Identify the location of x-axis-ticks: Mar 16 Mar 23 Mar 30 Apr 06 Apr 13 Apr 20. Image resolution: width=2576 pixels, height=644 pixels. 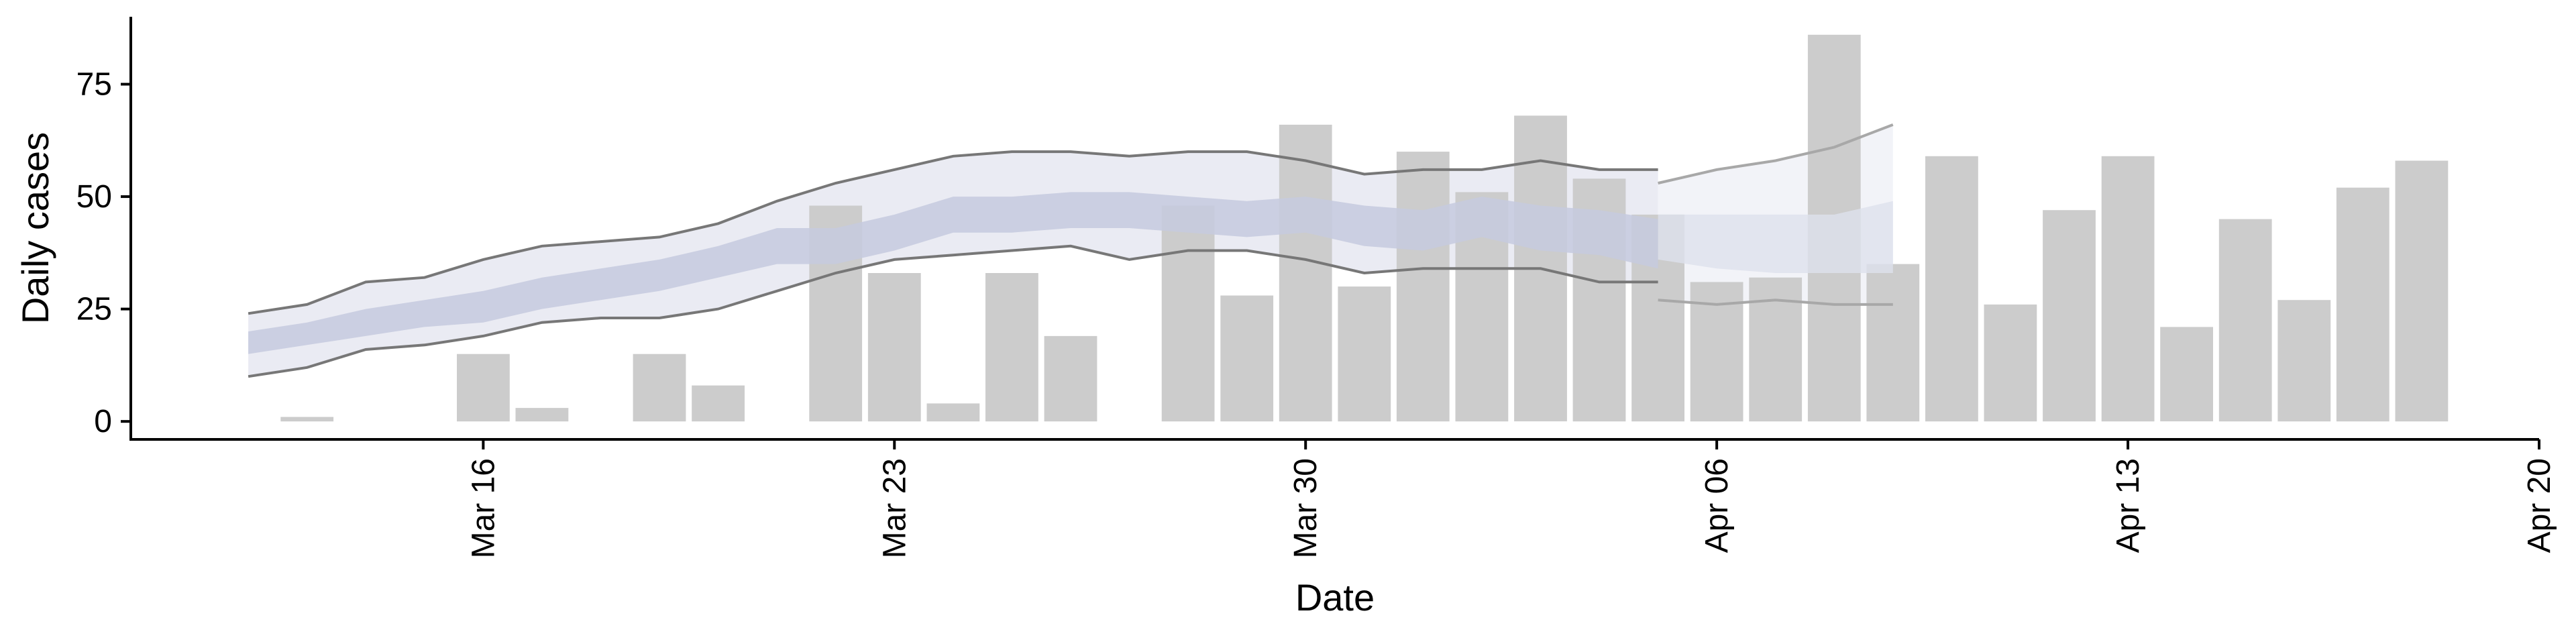
(1511, 498).